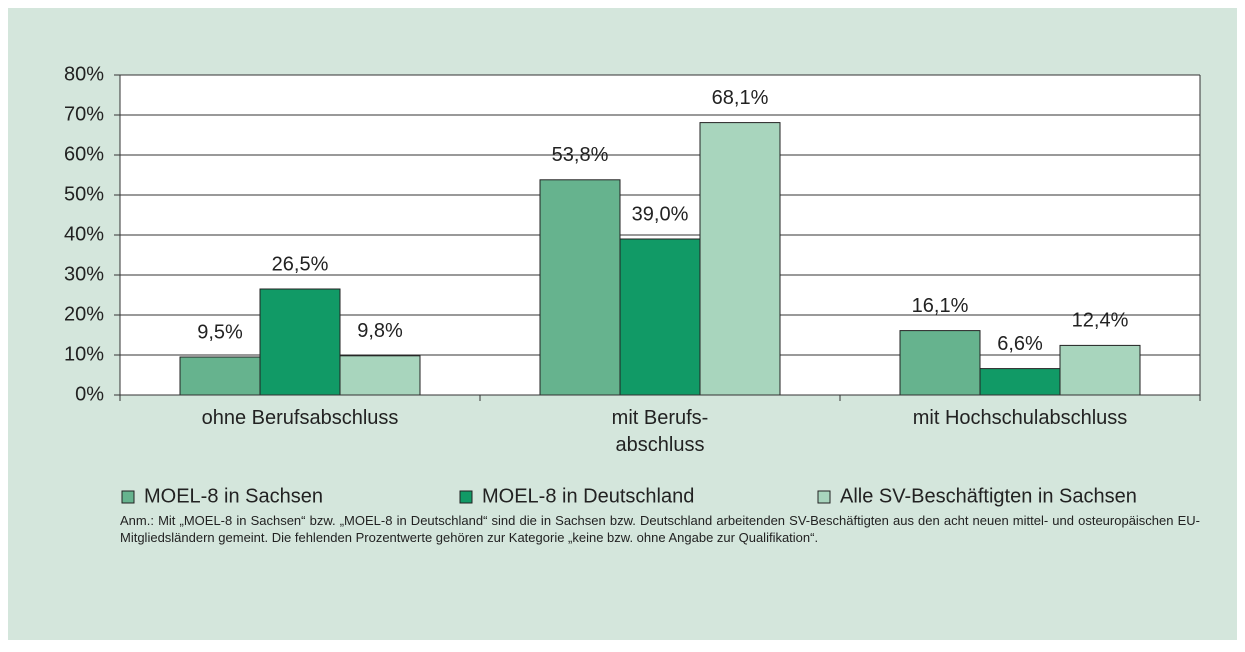 This screenshot has height=652, width=1245. I want to click on data-label: 16,1%, so click(940, 306).